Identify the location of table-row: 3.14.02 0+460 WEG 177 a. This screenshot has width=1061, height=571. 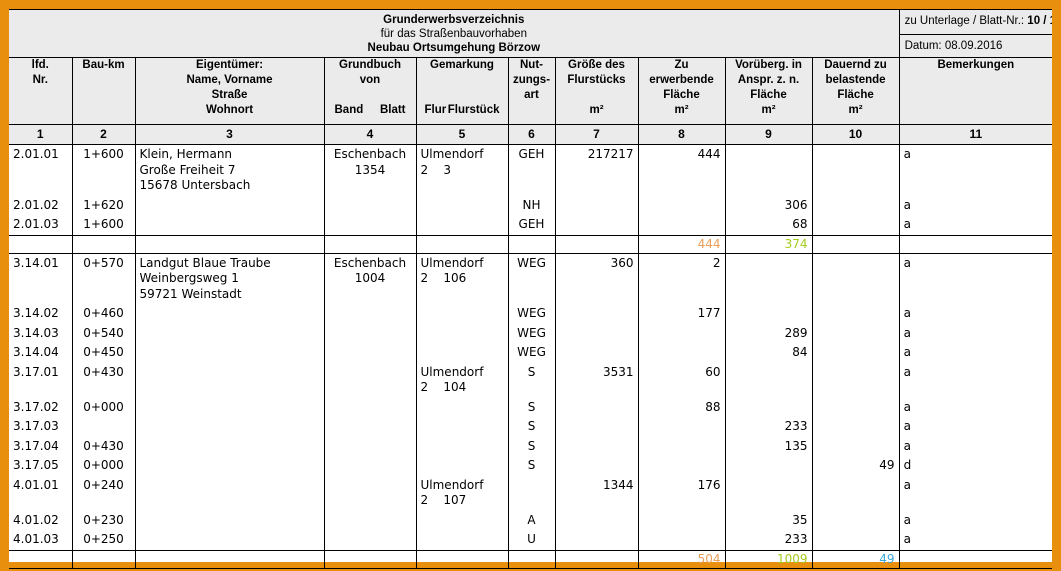
(531, 314).